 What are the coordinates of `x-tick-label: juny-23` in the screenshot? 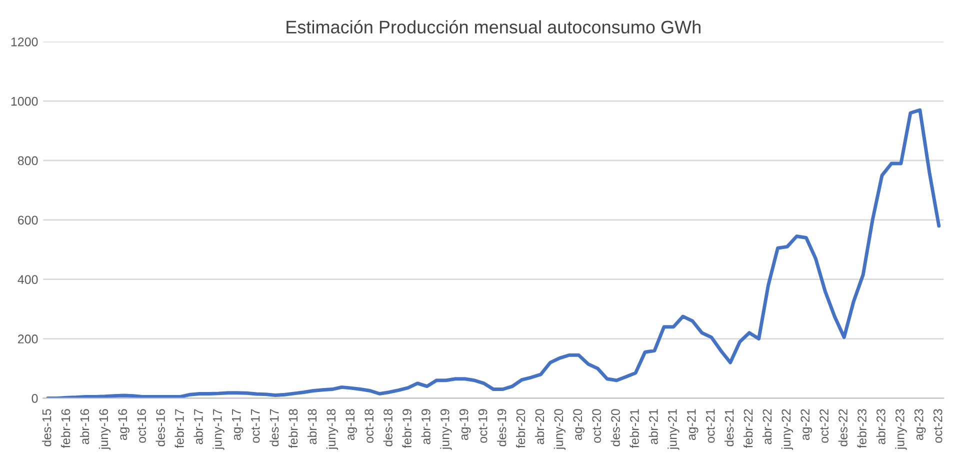 It's located at (901, 429).